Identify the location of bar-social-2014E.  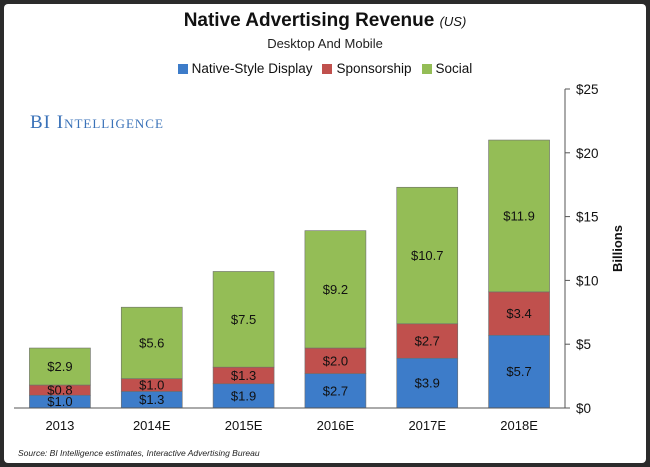
(151, 342).